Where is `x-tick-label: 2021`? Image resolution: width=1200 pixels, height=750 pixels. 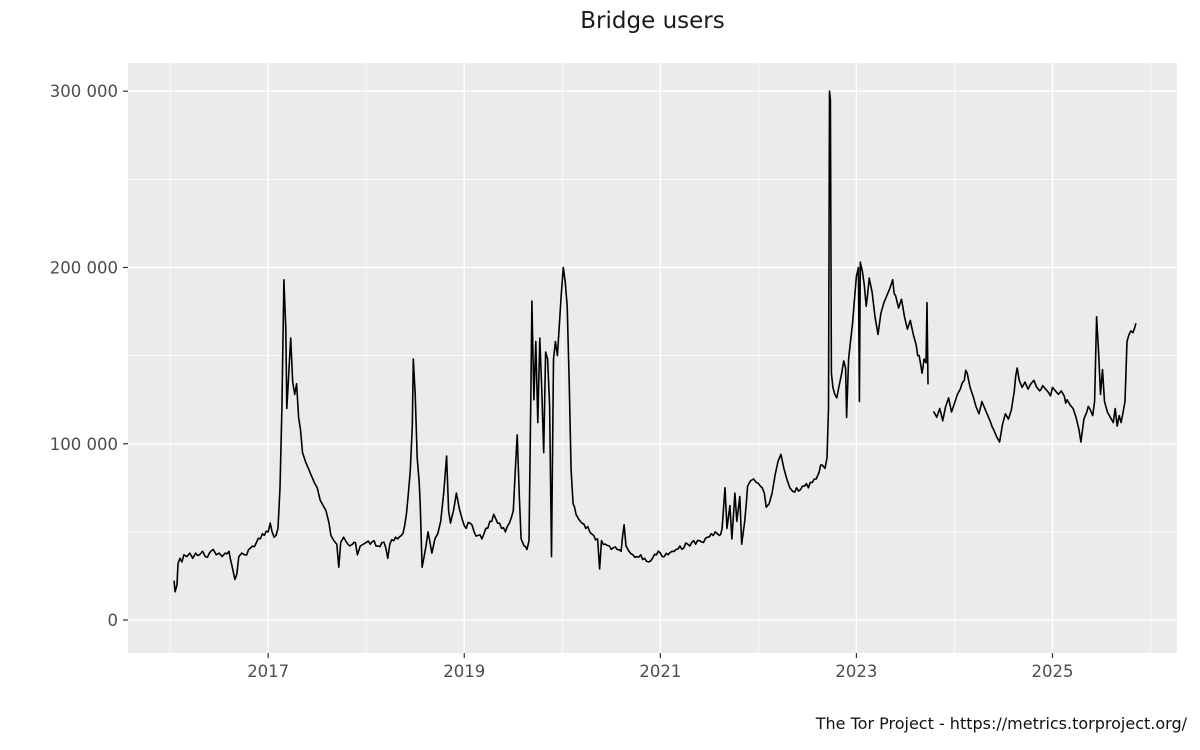
x-tick-label: 2021 is located at coordinates (660, 671).